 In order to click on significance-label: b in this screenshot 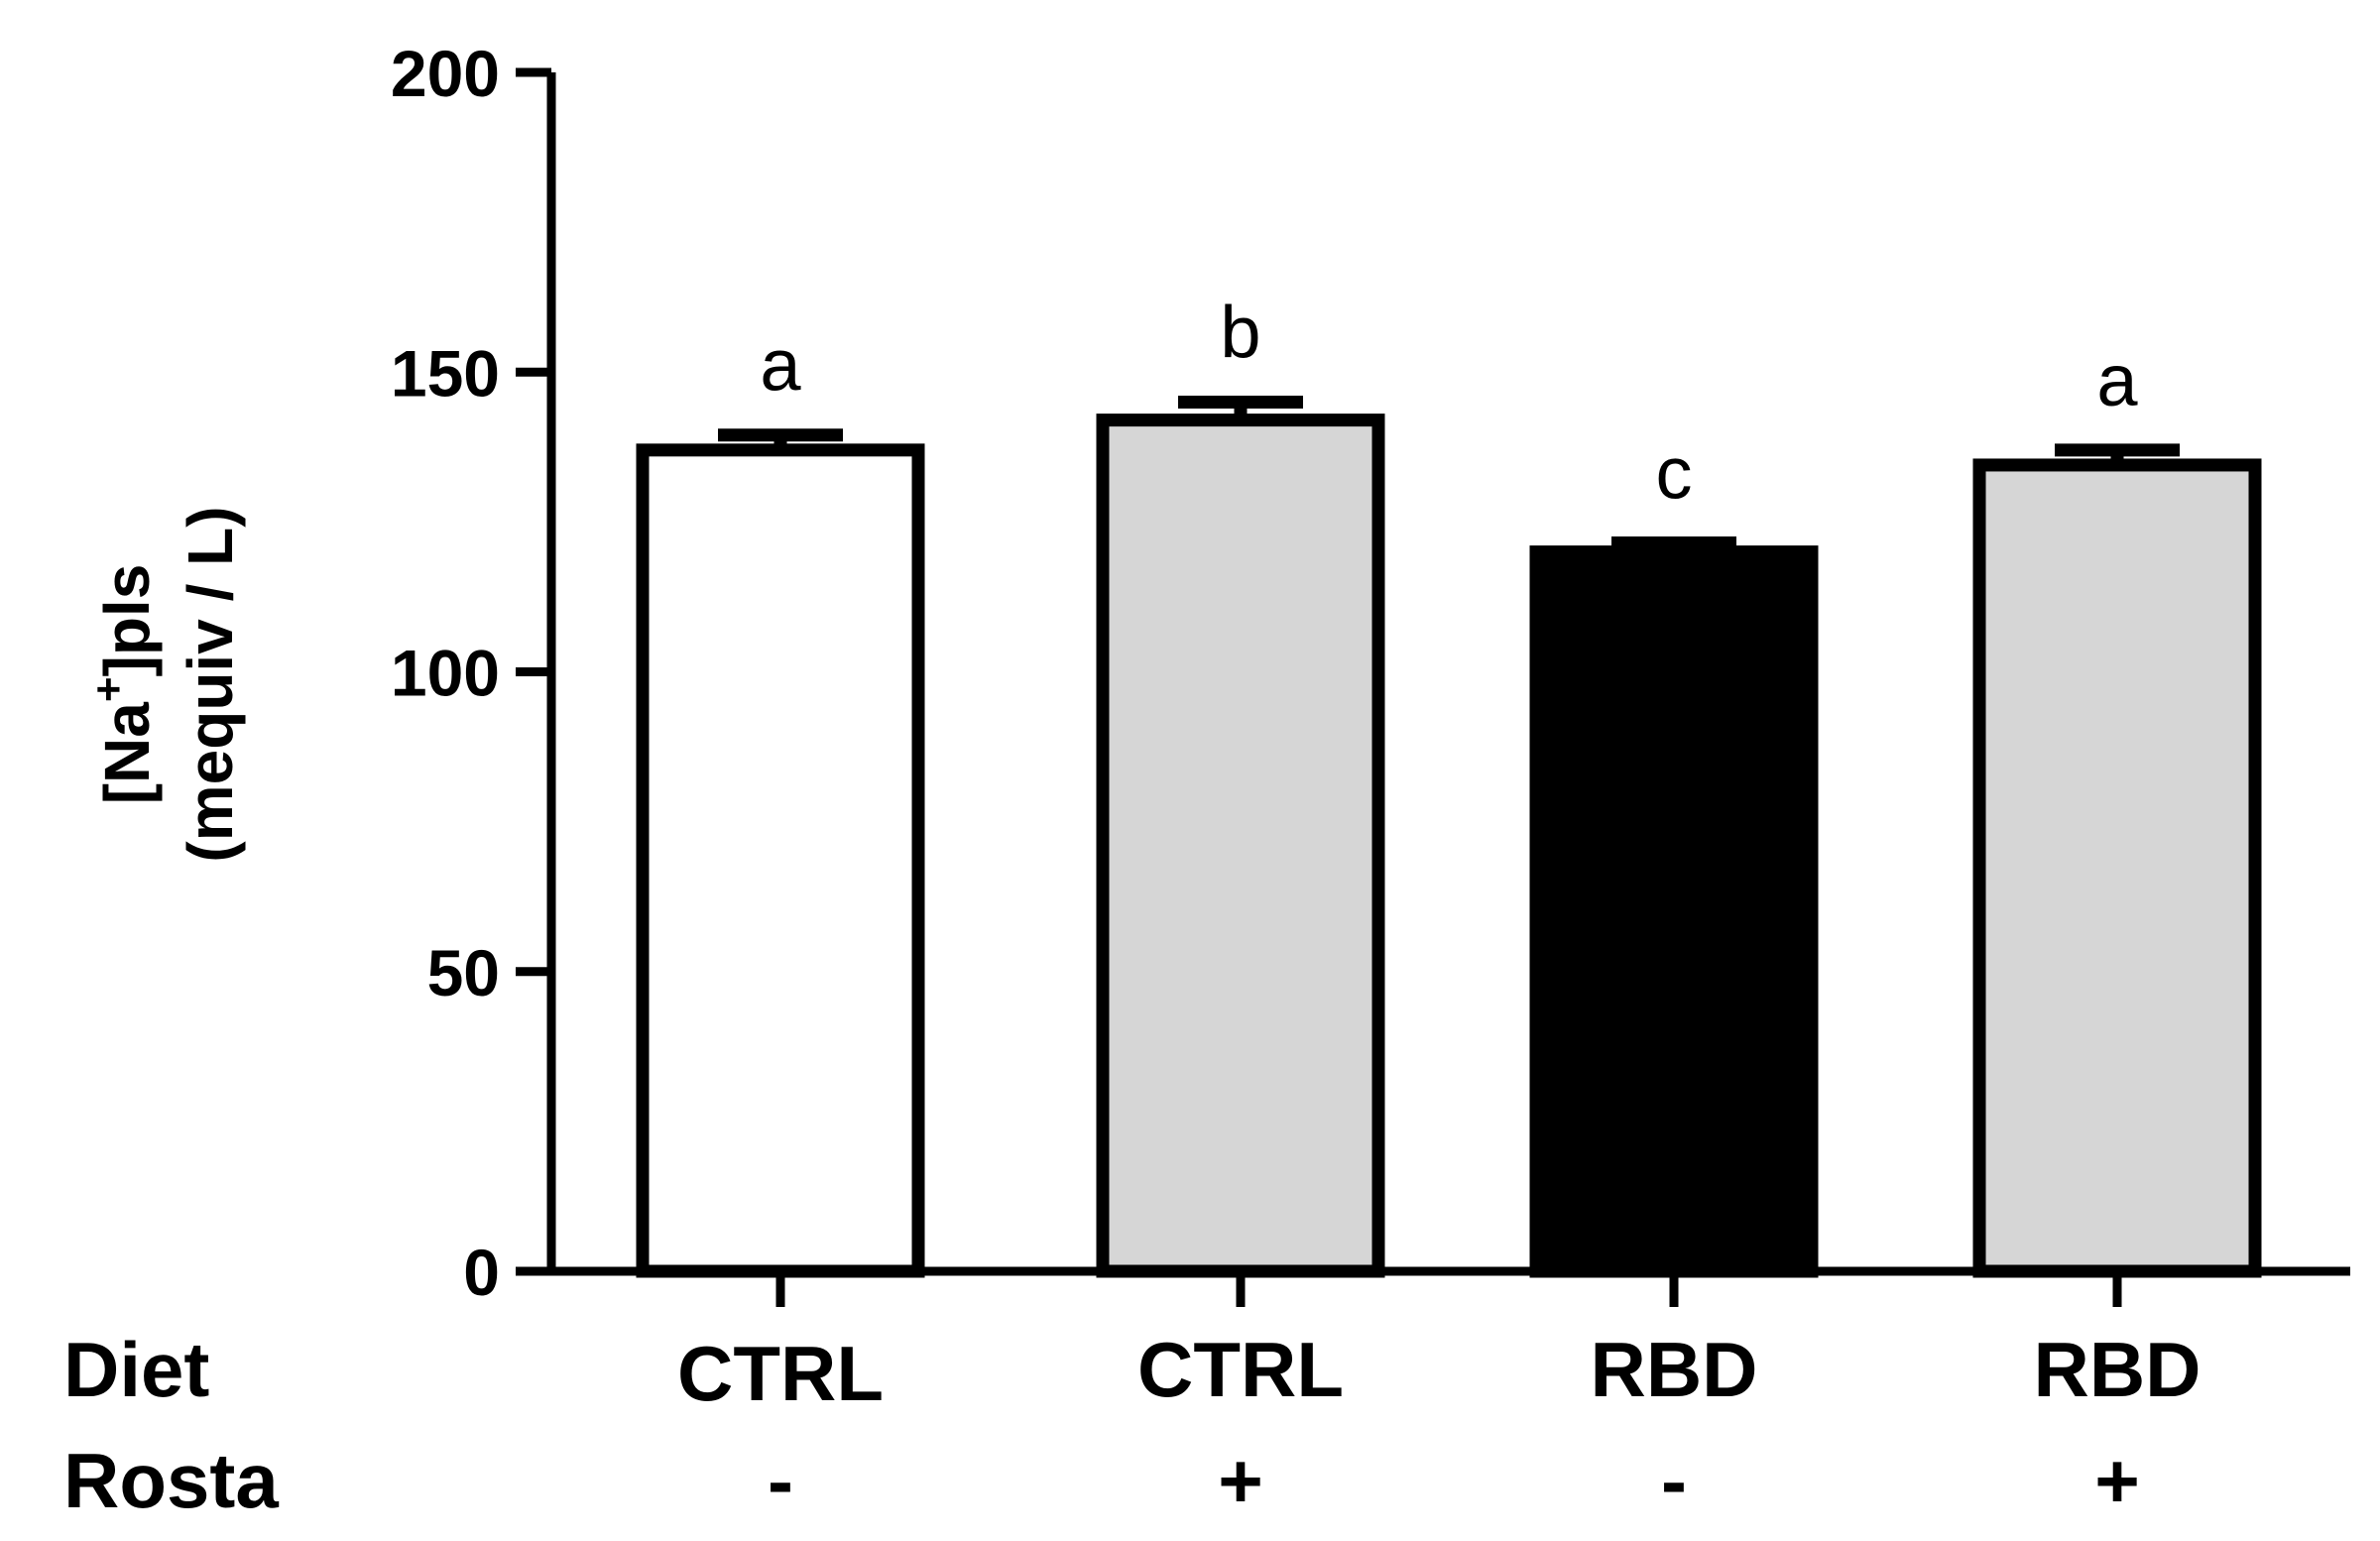, I will do `click(1240, 332)`.